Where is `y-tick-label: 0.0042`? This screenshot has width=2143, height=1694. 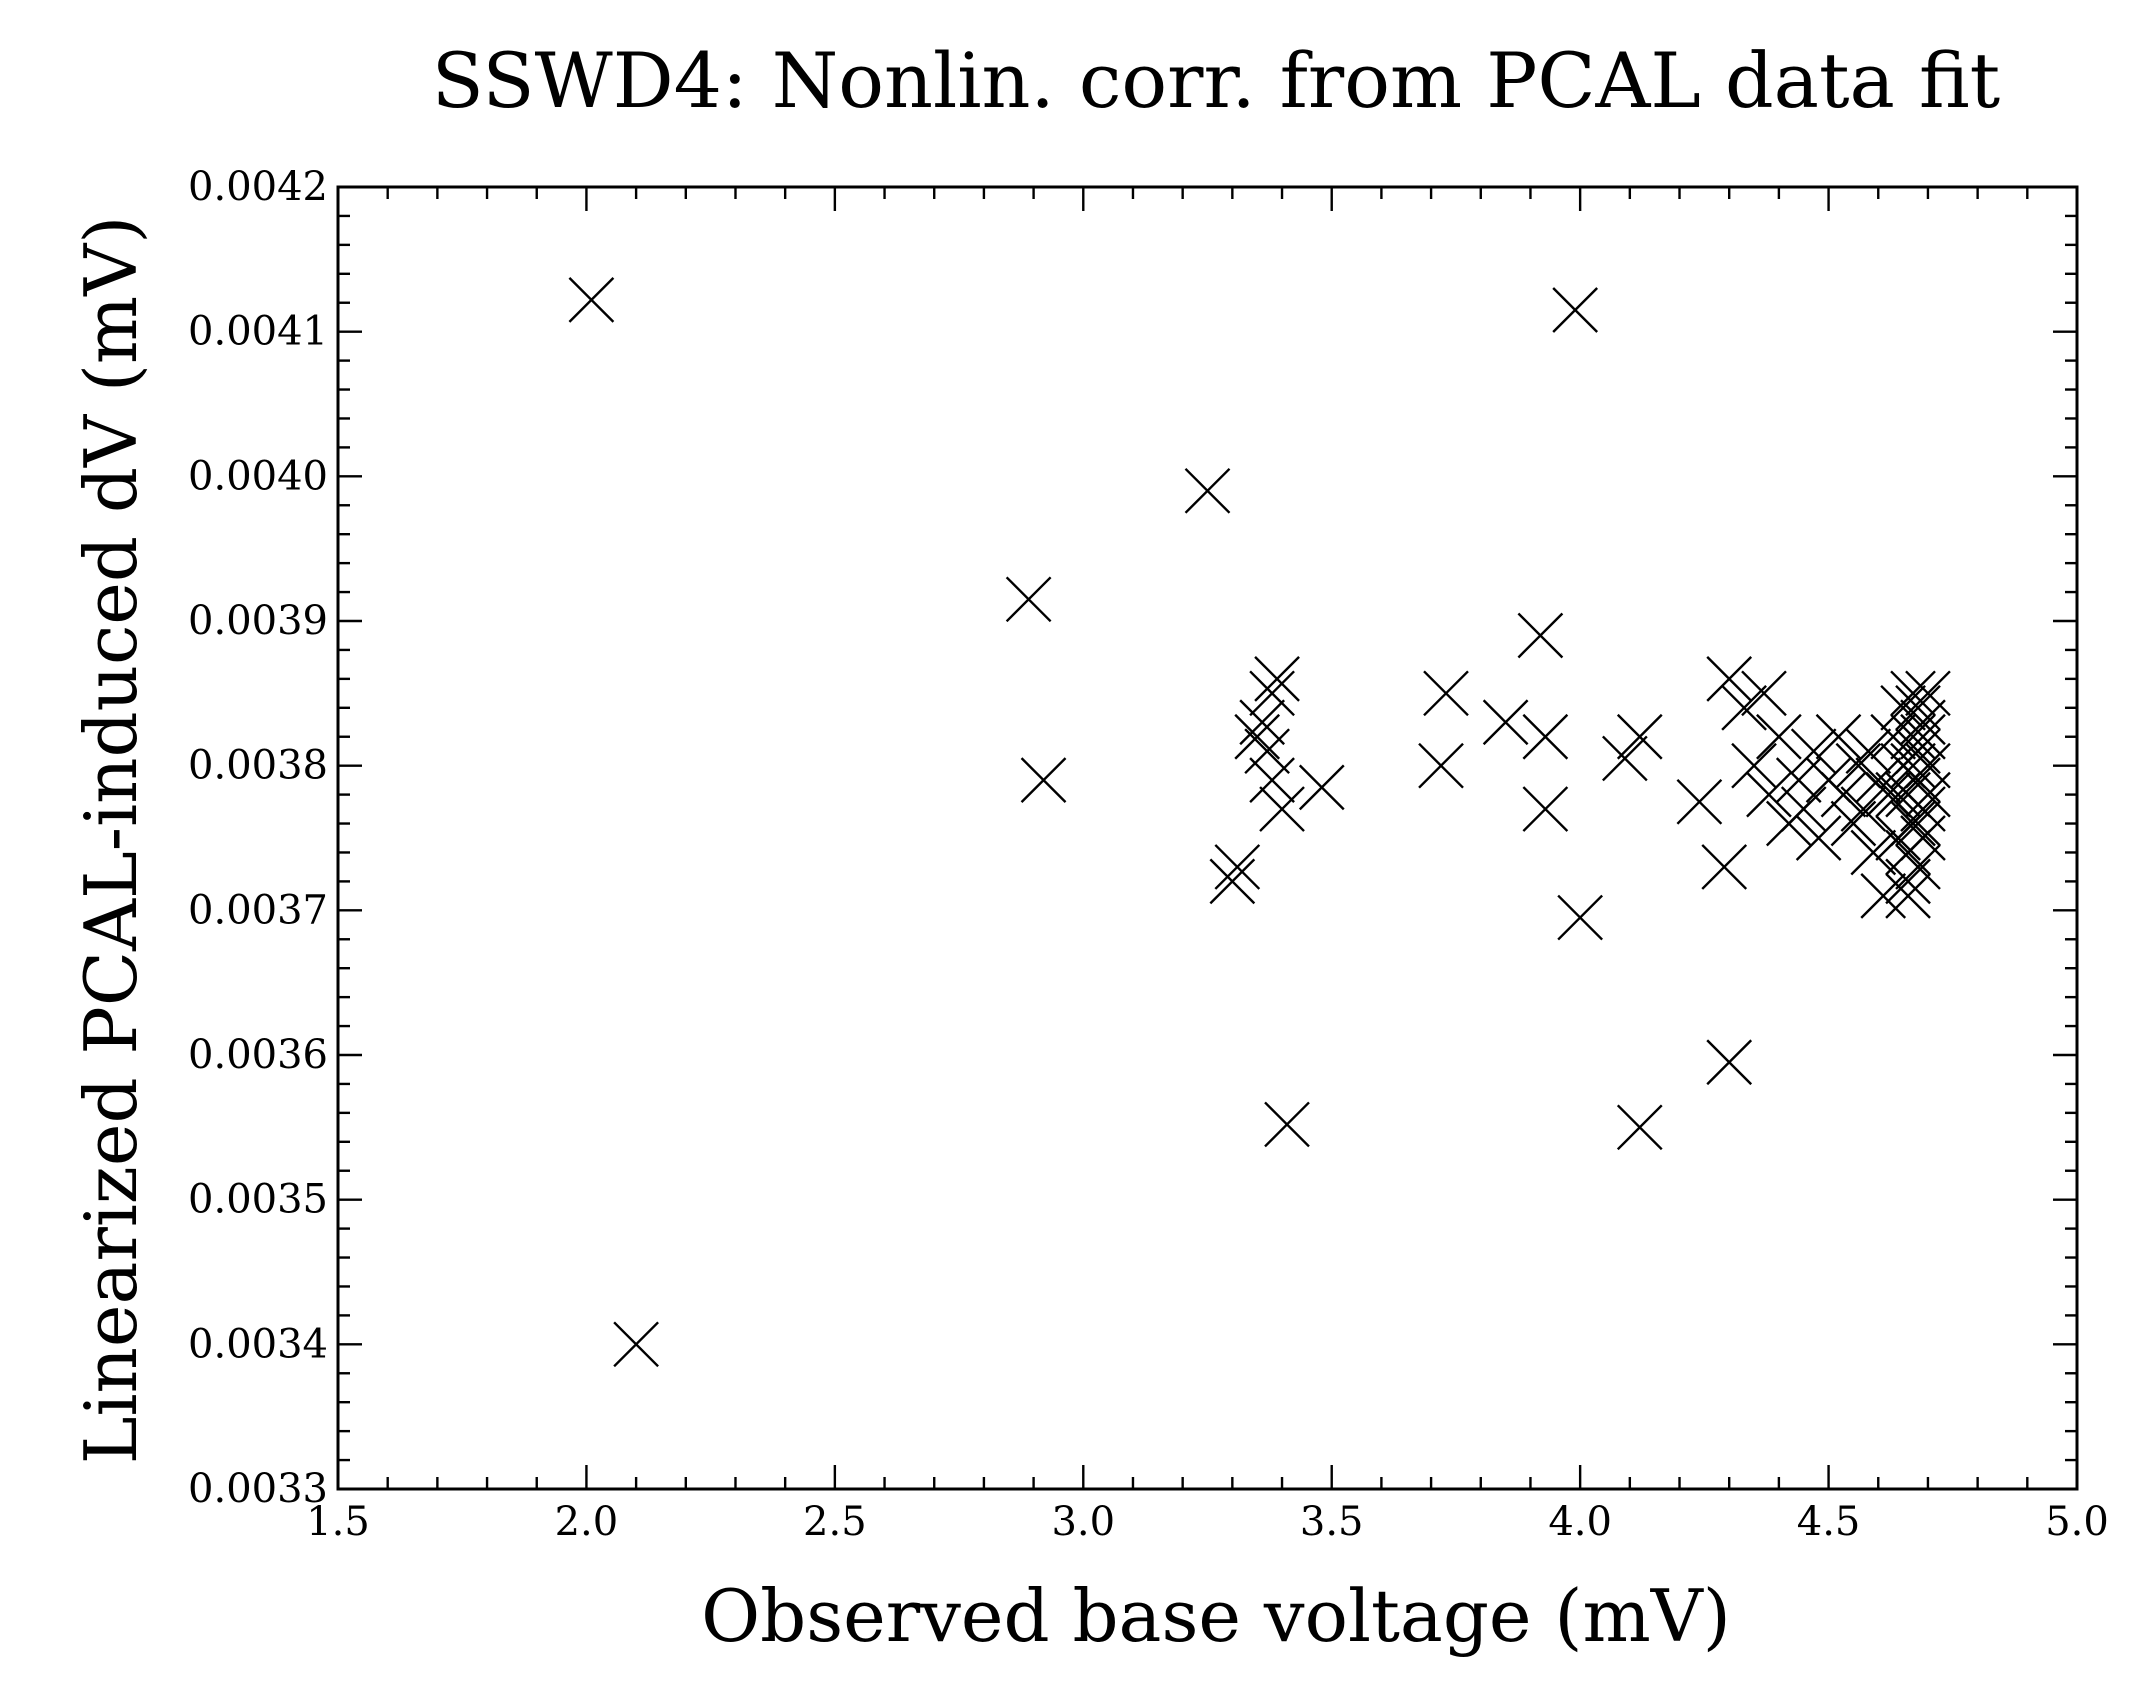
y-tick-label: 0.0042 is located at coordinates (258, 187).